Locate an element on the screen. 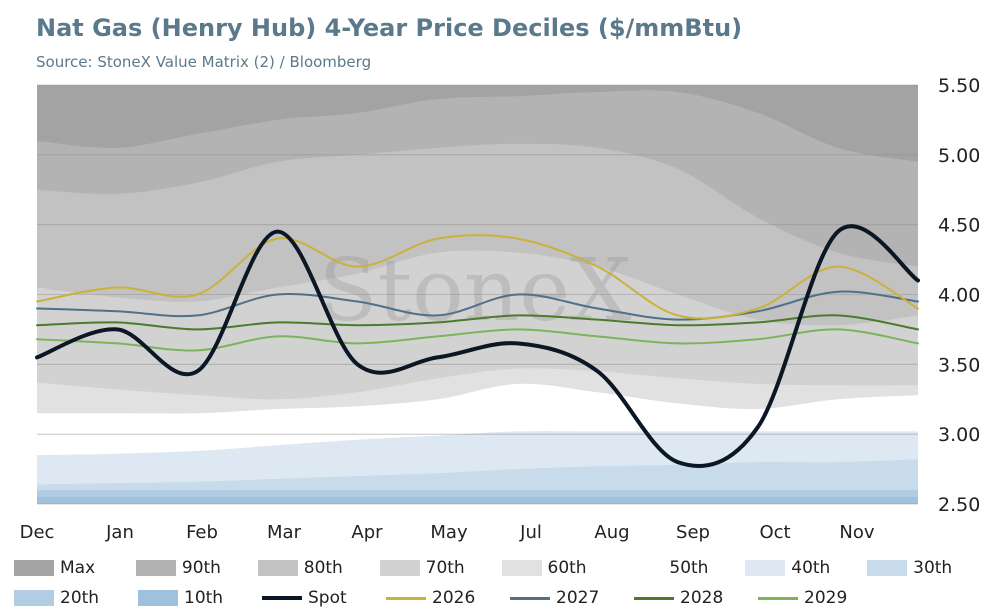  legend-label: 20th is located at coordinates (80, 598).